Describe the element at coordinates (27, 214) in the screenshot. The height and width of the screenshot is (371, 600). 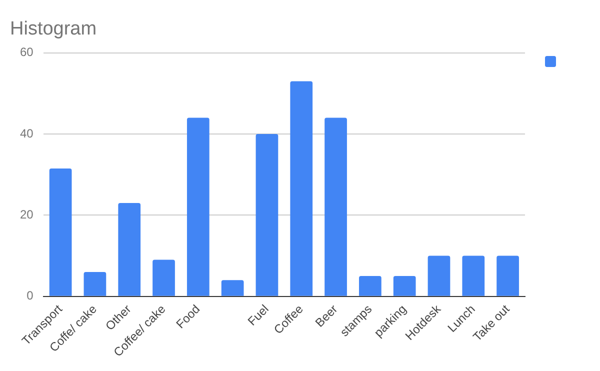
I see `y-tick-label: 20` at that location.